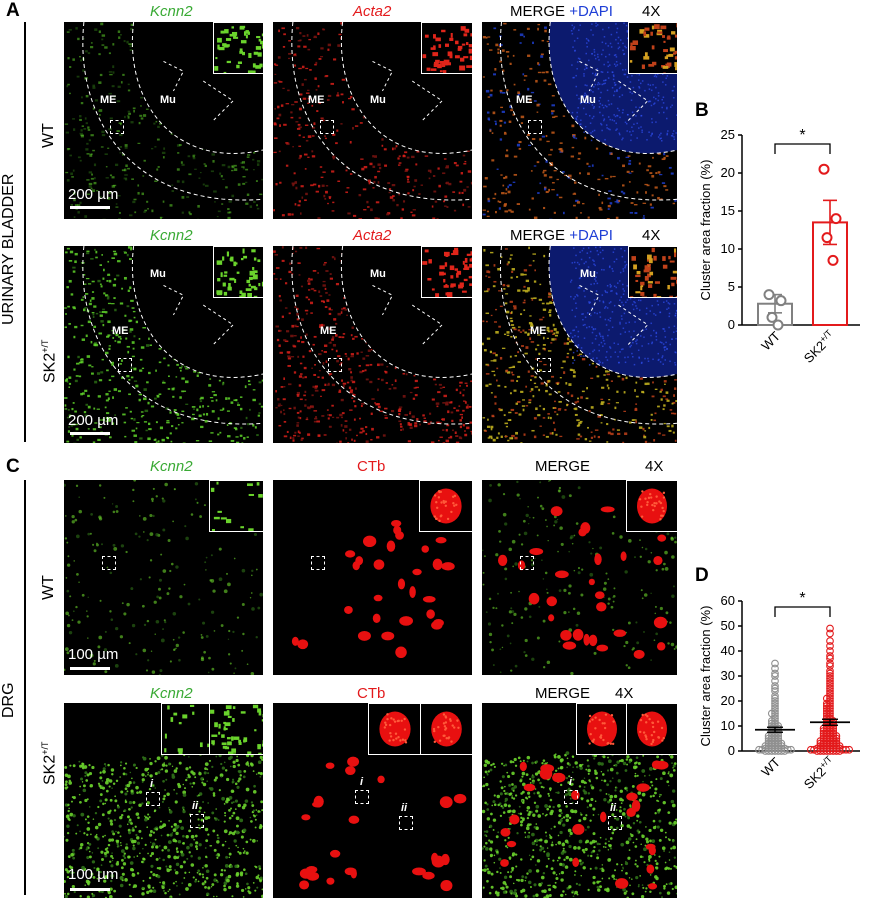  What do you see at coordinates (93, 420) in the screenshot?
I see `scale-bar-label: 200 µm` at bounding box center [93, 420].